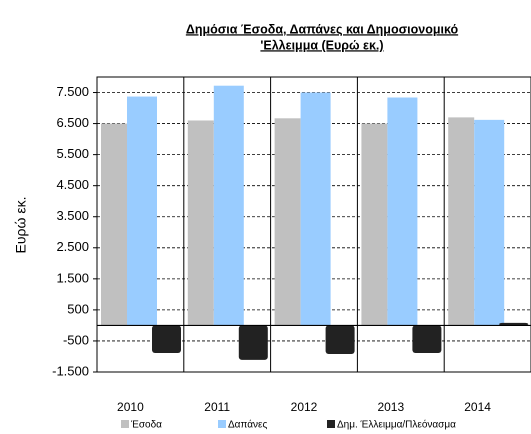 The width and height of the screenshot is (531, 434). What do you see at coordinates (146, 425) in the screenshot?
I see `legend-label: Έσοδα` at bounding box center [146, 425].